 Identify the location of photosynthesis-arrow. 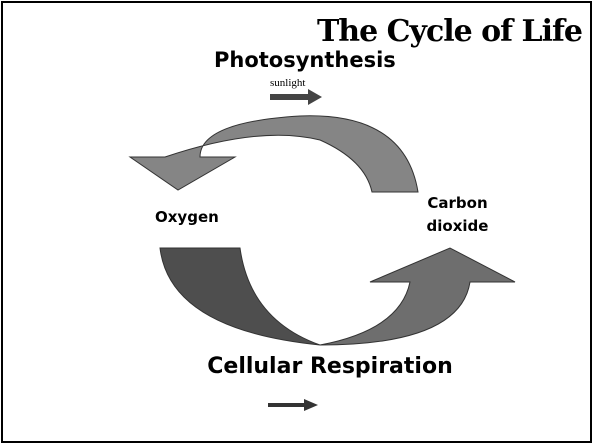
(273, 154).